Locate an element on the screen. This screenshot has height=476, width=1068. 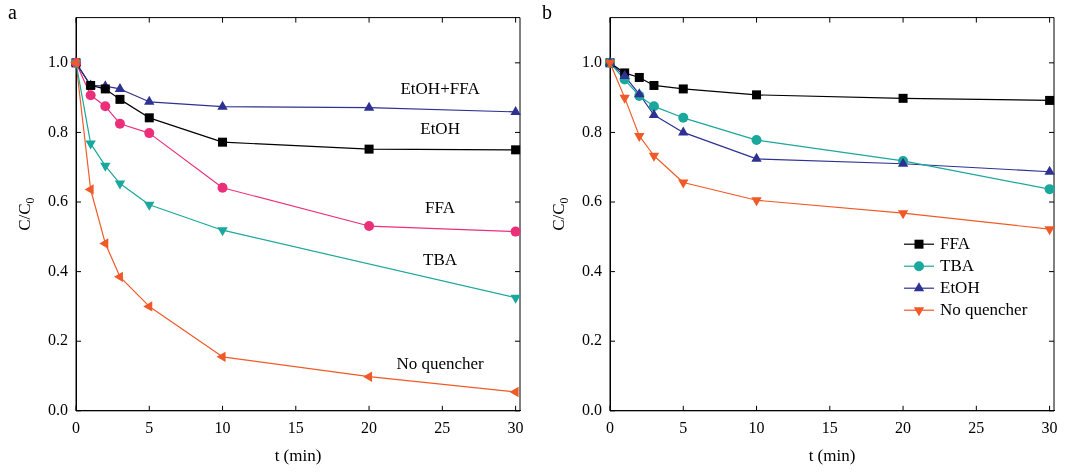
chart-title: a is located at coordinates (12, 12).